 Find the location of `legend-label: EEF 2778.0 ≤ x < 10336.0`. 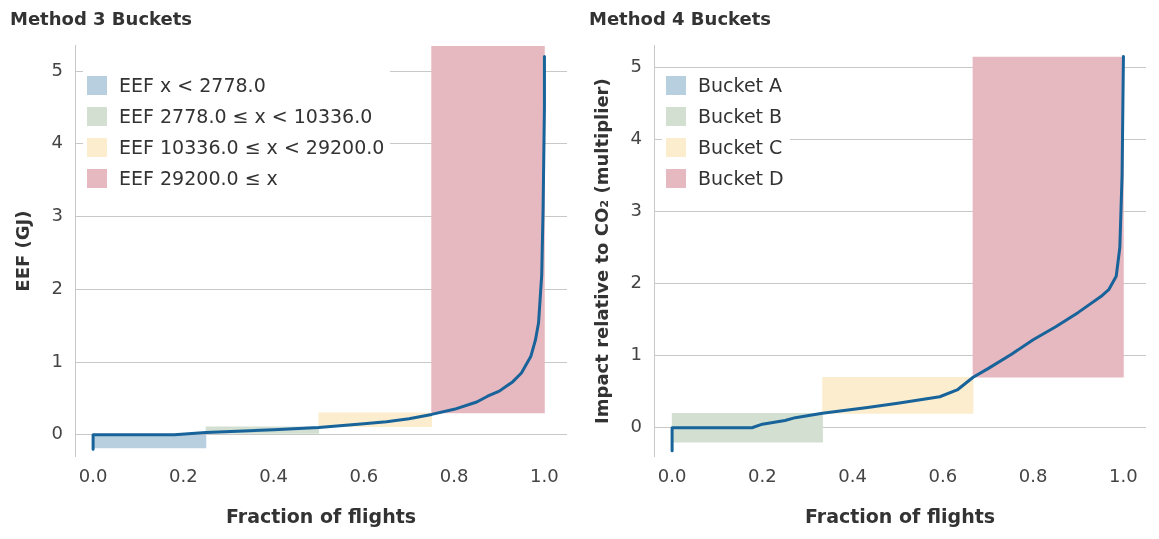

legend-label: EEF 2778.0 ≤ x < 10336.0 is located at coordinates (246, 116).